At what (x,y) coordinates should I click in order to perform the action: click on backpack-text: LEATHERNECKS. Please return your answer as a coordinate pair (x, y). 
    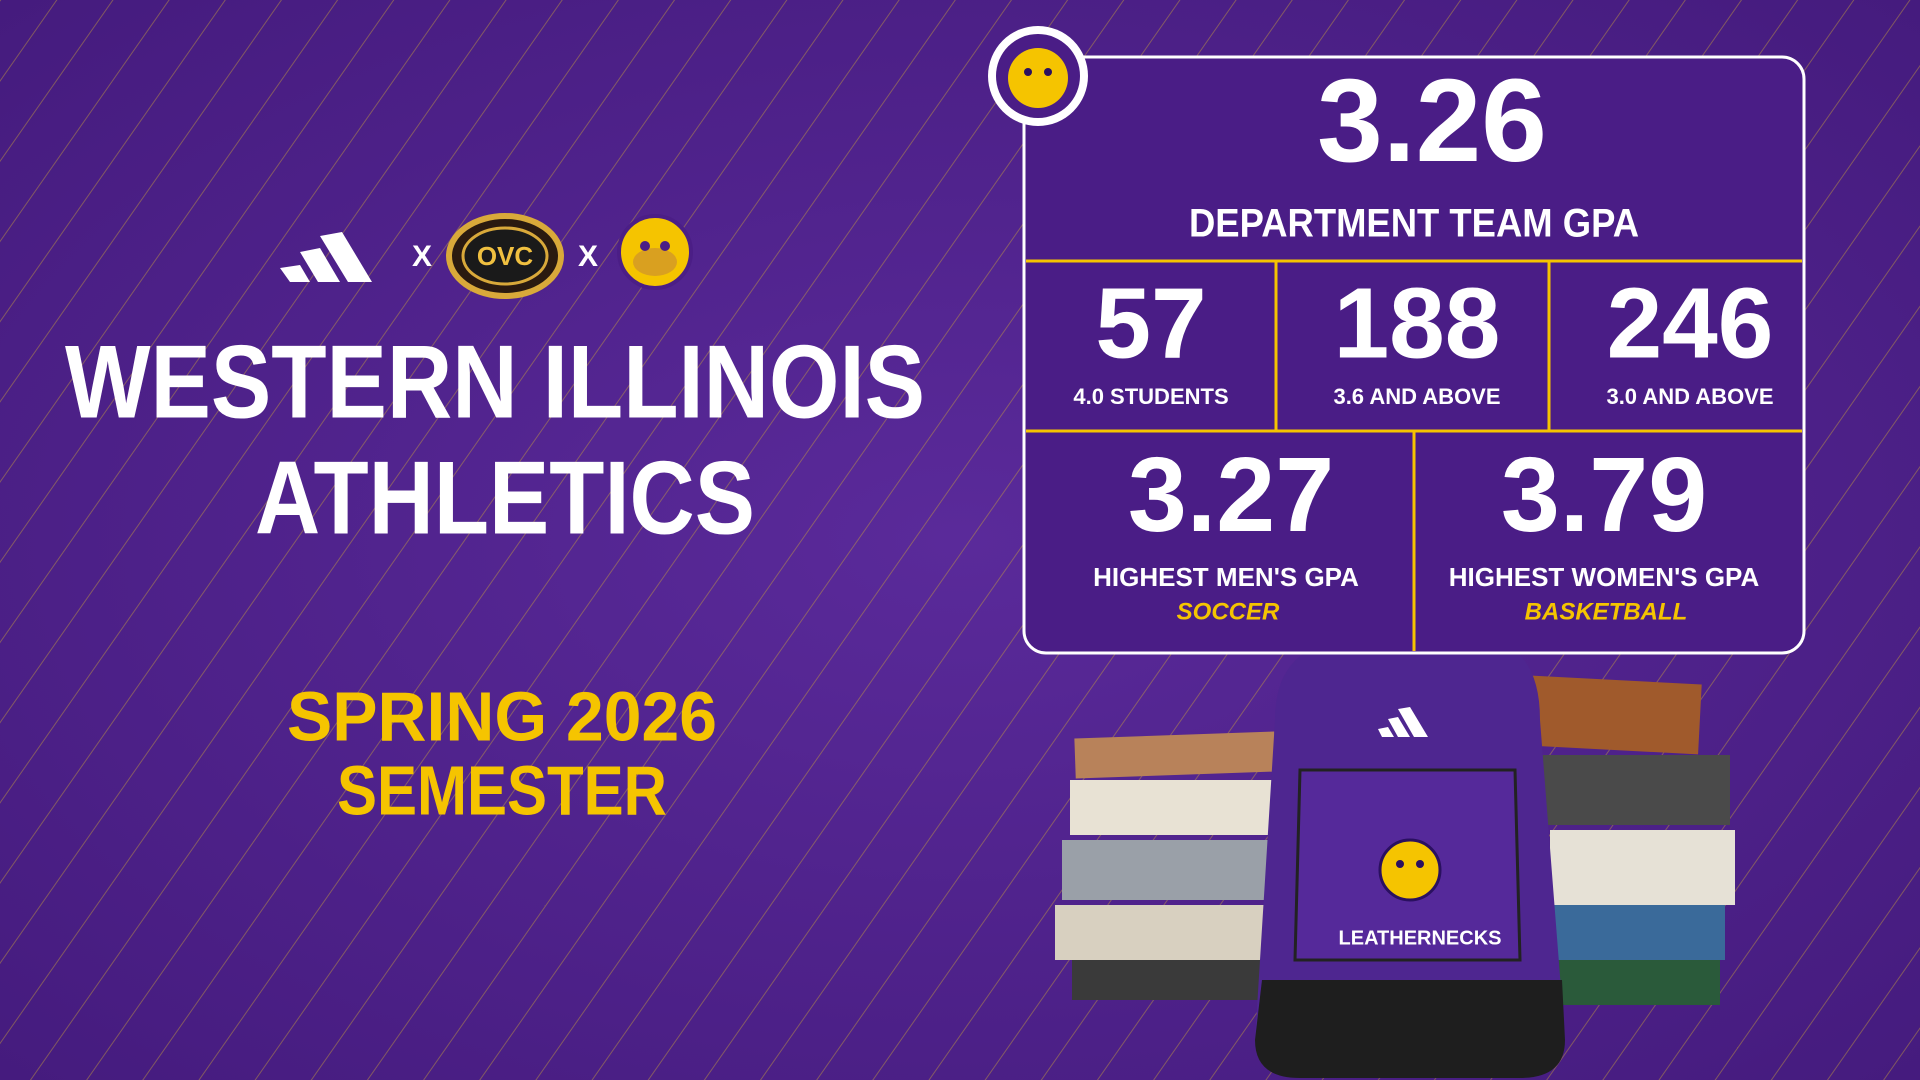
    Looking at the image, I should click on (1420, 938).